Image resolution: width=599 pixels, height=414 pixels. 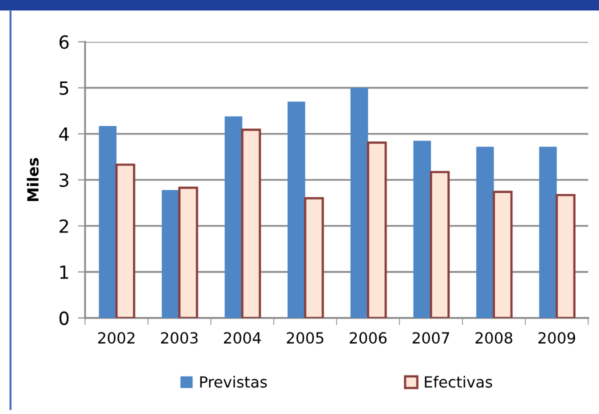 What do you see at coordinates (116, 338) in the screenshot?
I see `x-tick-label: 2002` at bounding box center [116, 338].